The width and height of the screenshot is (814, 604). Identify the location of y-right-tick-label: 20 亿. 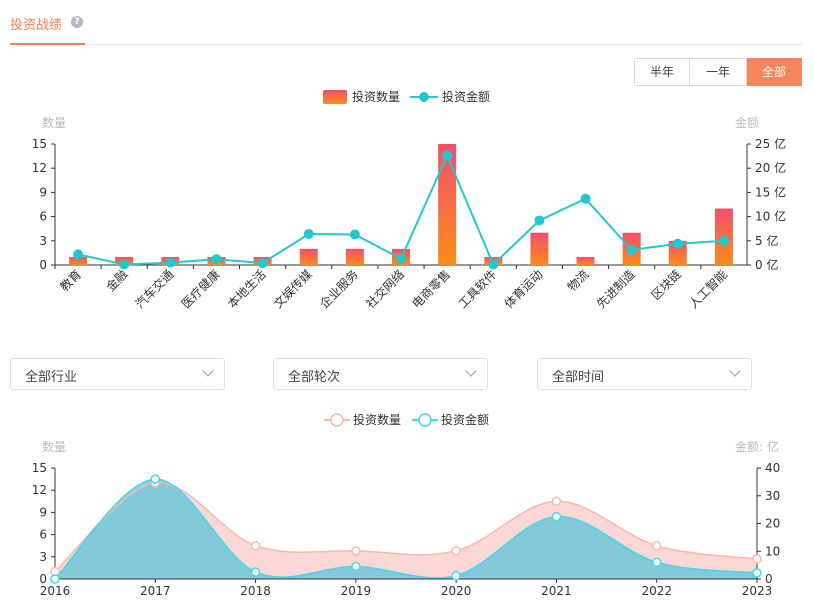
(770, 167).